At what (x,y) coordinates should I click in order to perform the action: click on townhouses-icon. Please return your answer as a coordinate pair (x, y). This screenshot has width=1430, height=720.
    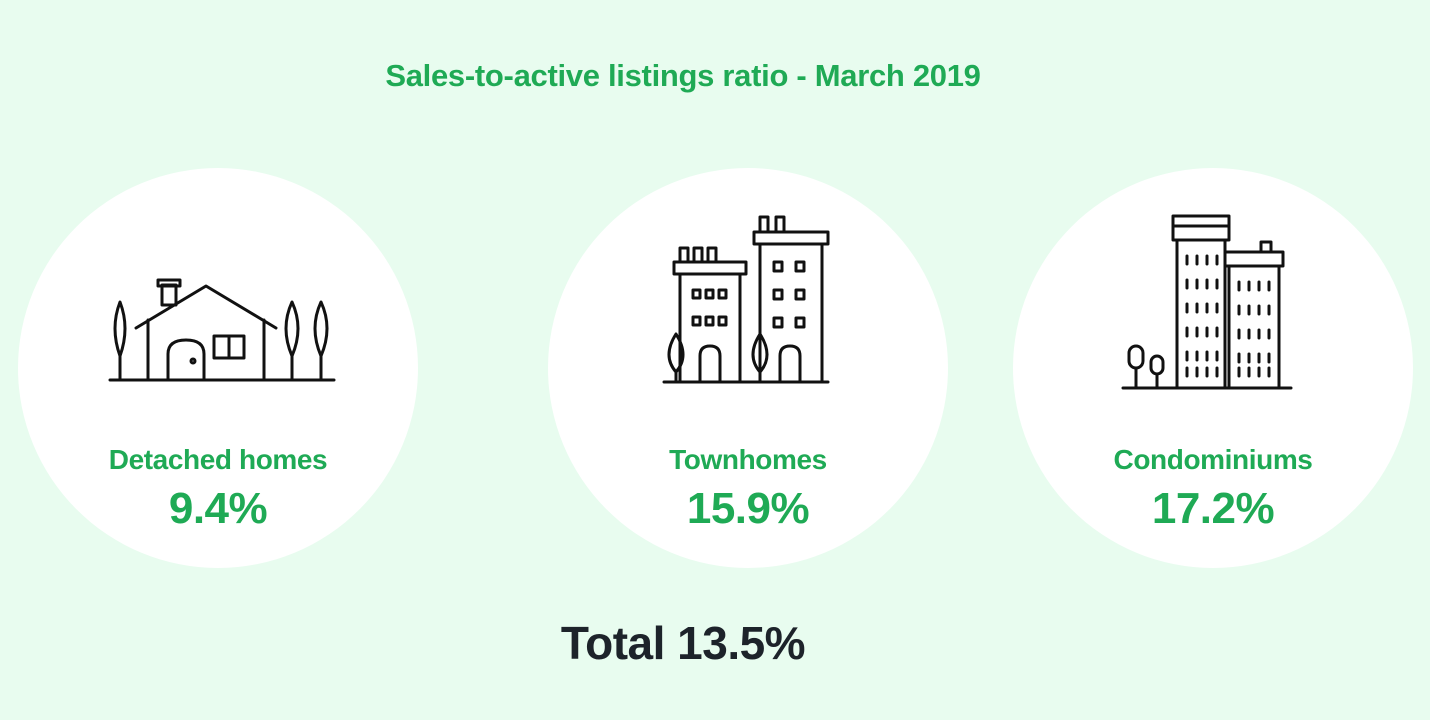
    Looking at the image, I should click on (746, 299).